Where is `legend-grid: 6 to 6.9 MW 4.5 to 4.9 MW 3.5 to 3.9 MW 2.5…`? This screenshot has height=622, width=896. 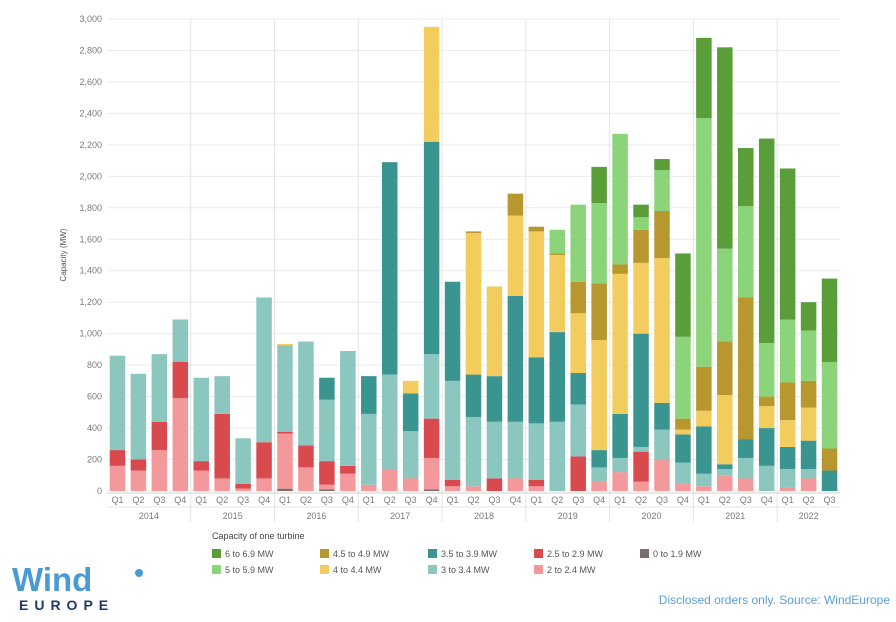 legend-grid: 6 to 6.9 MW 4.5 to 4.9 MW 3.5 to 3.9 MW 2.5… is located at coordinates (466, 561).